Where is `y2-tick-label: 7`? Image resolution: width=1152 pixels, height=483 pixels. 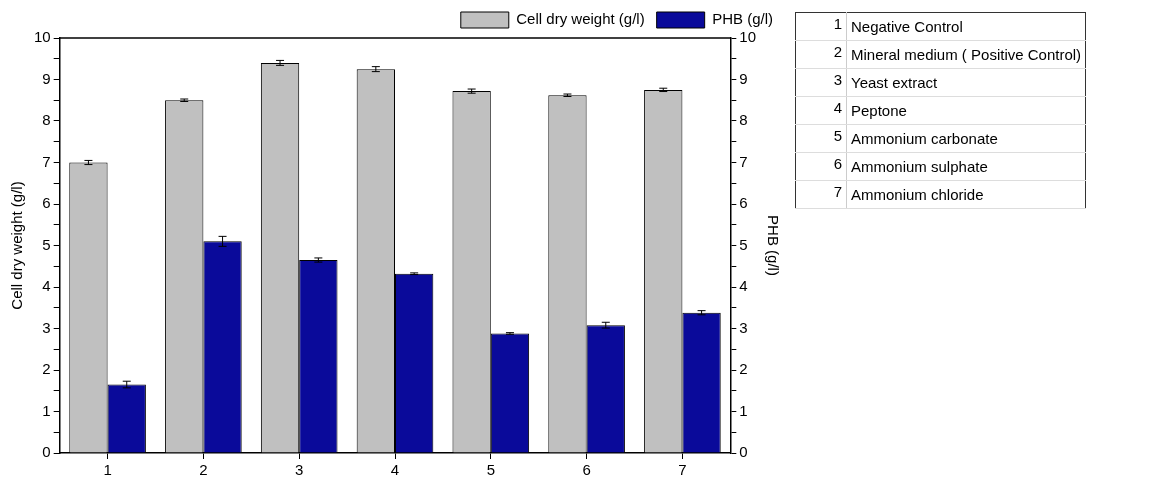 y2-tick-label: 7 is located at coordinates (743, 161).